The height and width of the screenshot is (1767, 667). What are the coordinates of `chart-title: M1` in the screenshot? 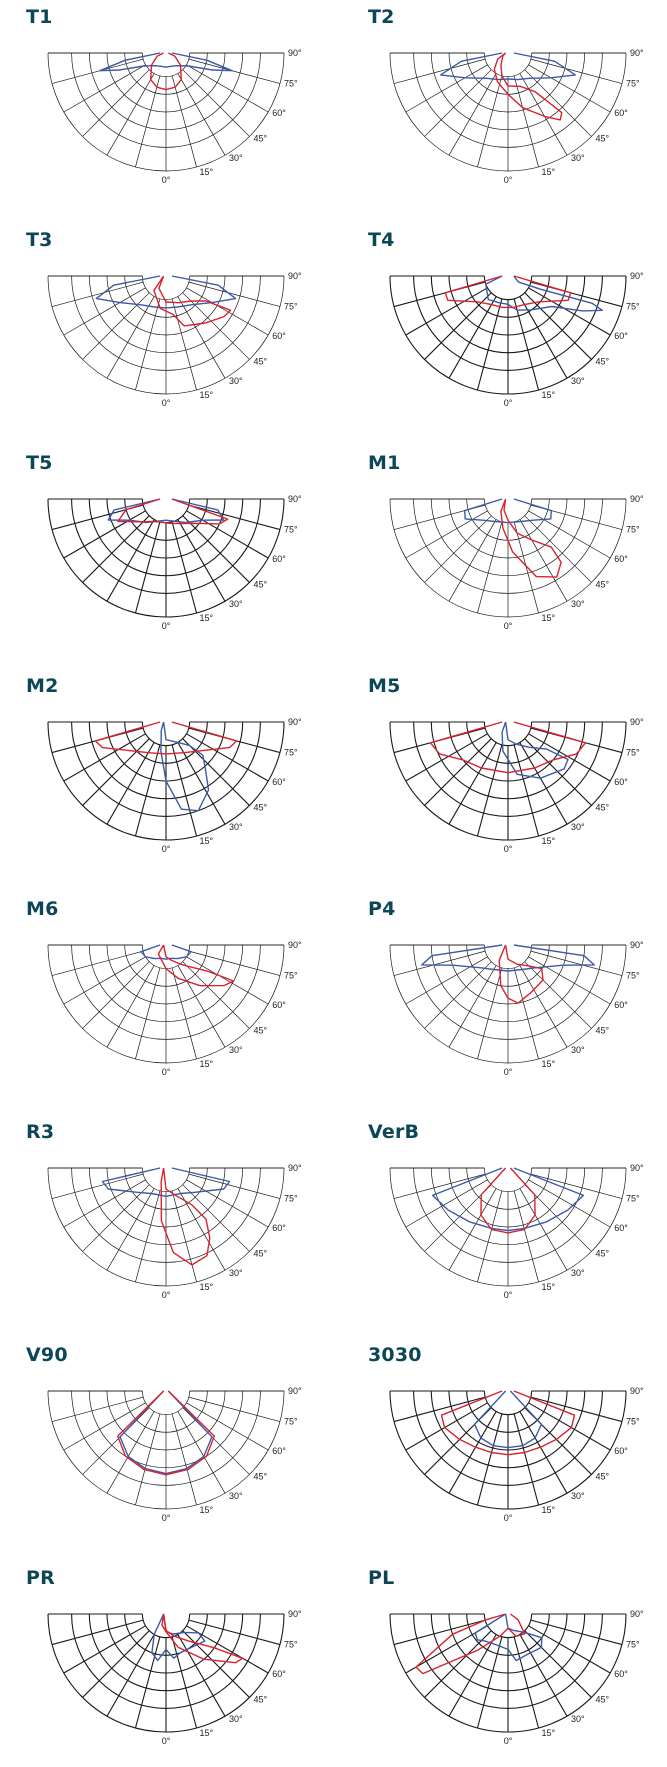 It's located at (384, 463).